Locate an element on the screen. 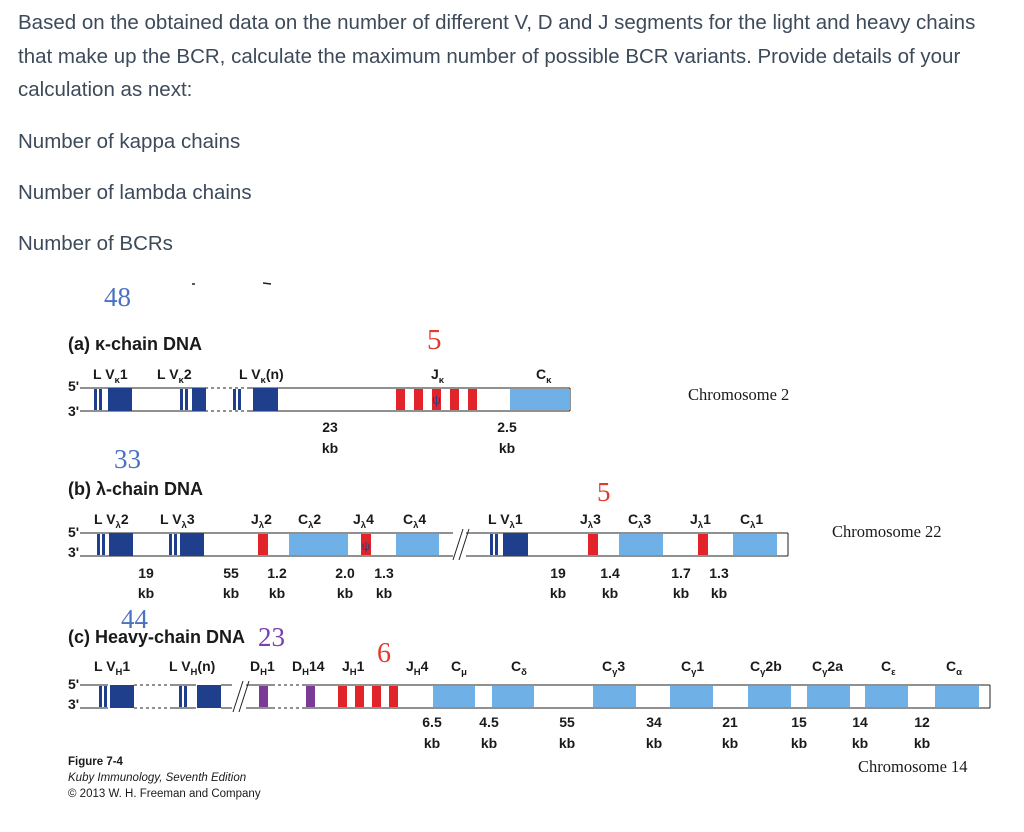 This screenshot has width=1024, height=832. label-c-lambda-2: Cλ2 is located at coordinates (309, 521).